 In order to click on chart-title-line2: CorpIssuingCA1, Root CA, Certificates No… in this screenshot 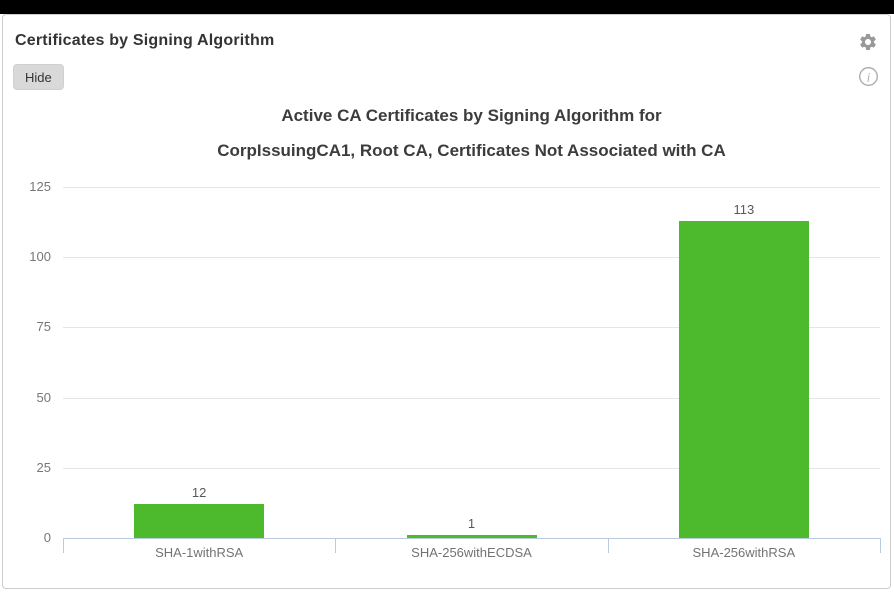, I will do `click(471, 150)`.